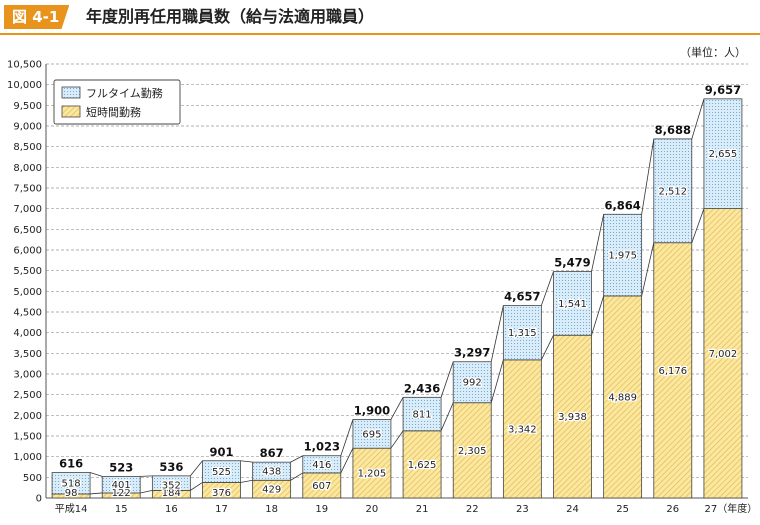 This screenshot has height=525, width=760. I want to click on value-label-short-time: 122, so click(121, 493).